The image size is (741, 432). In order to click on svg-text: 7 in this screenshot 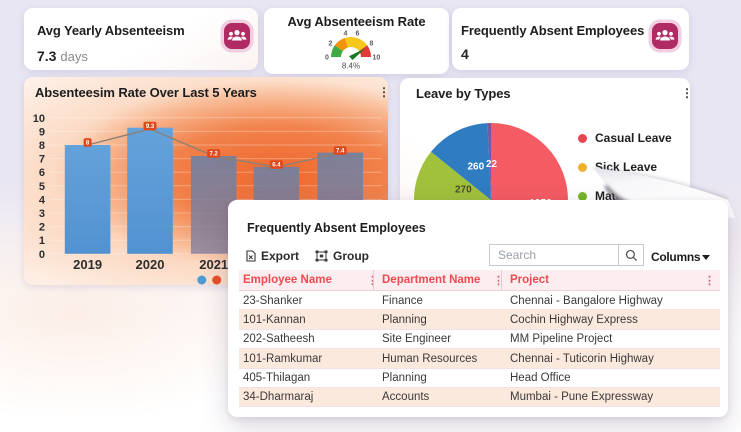, I will do `click(42, 160)`.